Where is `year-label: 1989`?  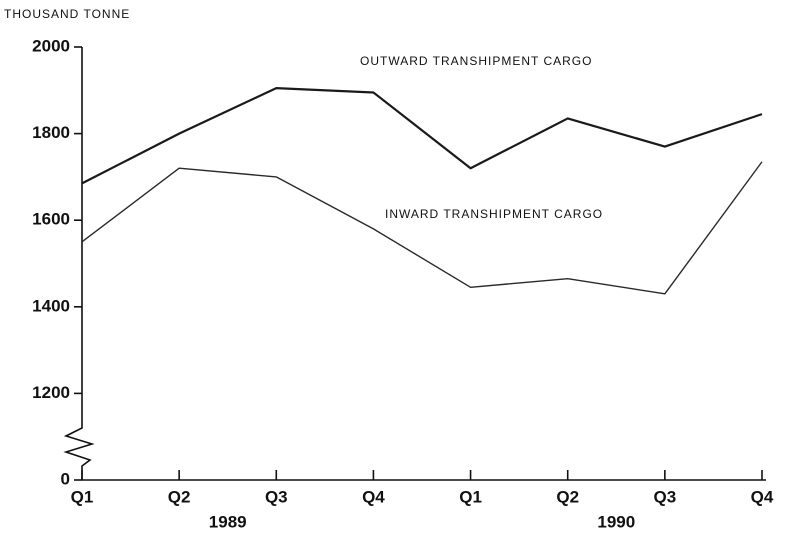 year-label: 1989 is located at coordinates (228, 521).